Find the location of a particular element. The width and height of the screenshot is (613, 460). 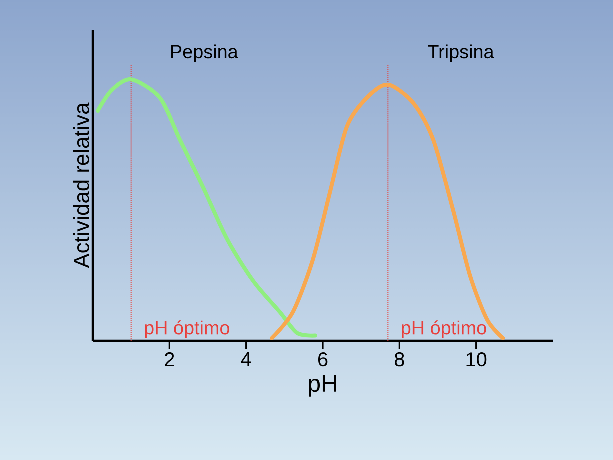

y-axis-title: Actividad relativa is located at coordinates (81, 185).